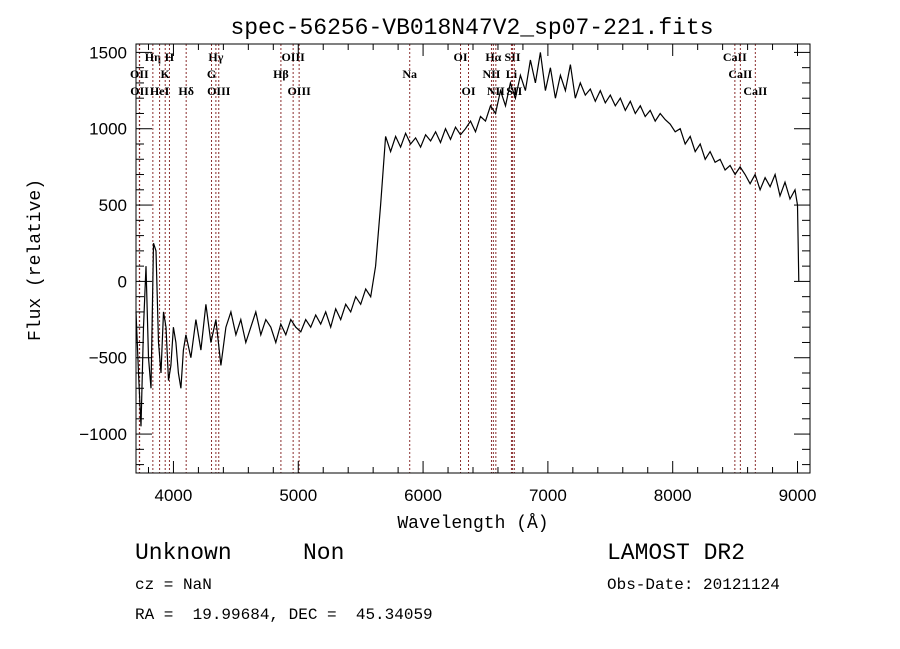 This screenshot has width=900, height=649. Describe the element at coordinates (798, 495) in the screenshot. I see `x-tick-label: 9000` at that location.